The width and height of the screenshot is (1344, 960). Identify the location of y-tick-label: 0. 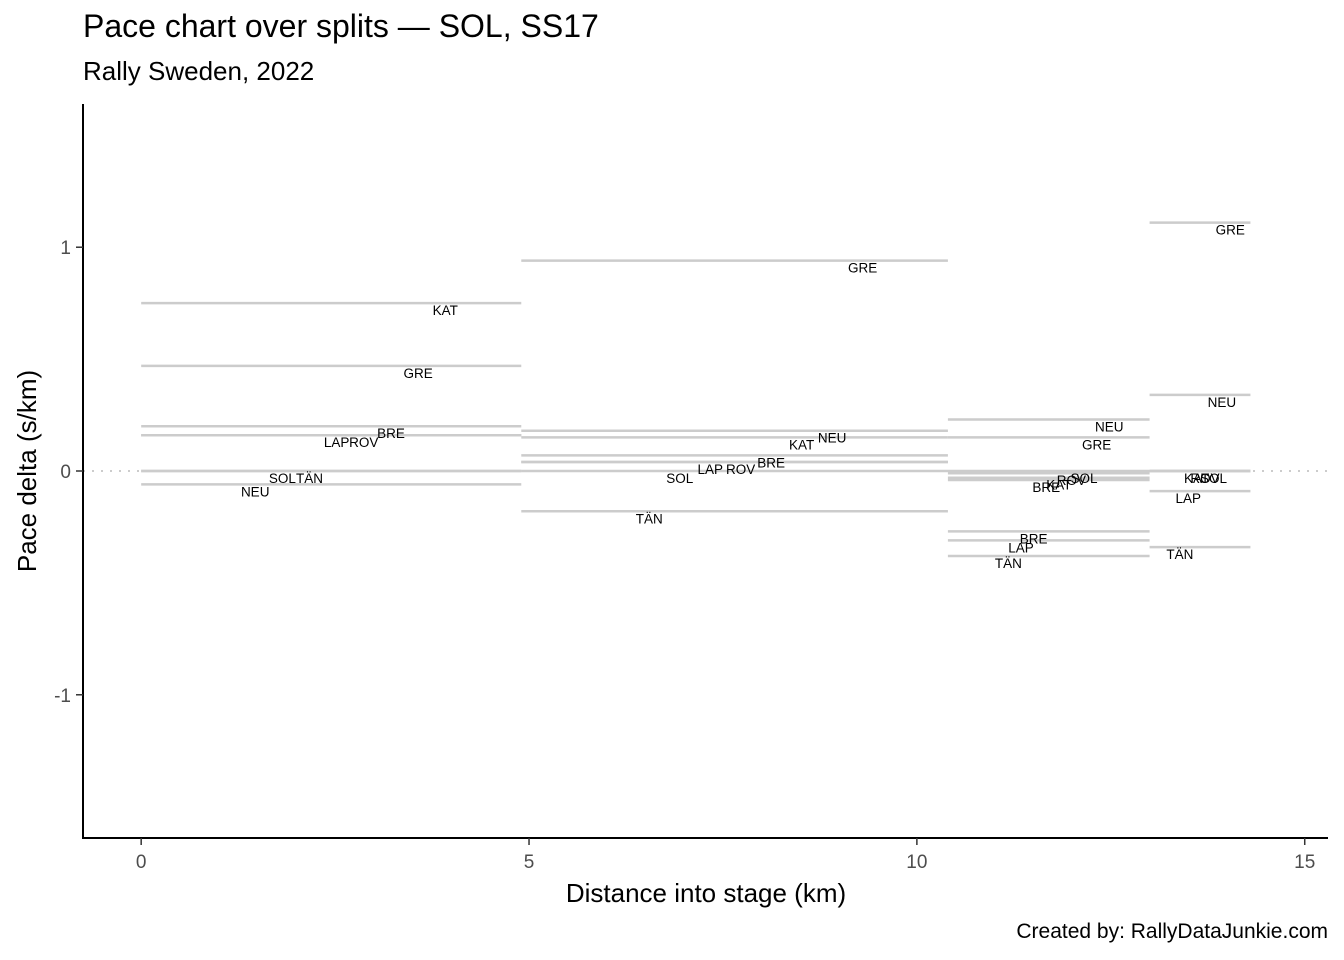
(65, 472).